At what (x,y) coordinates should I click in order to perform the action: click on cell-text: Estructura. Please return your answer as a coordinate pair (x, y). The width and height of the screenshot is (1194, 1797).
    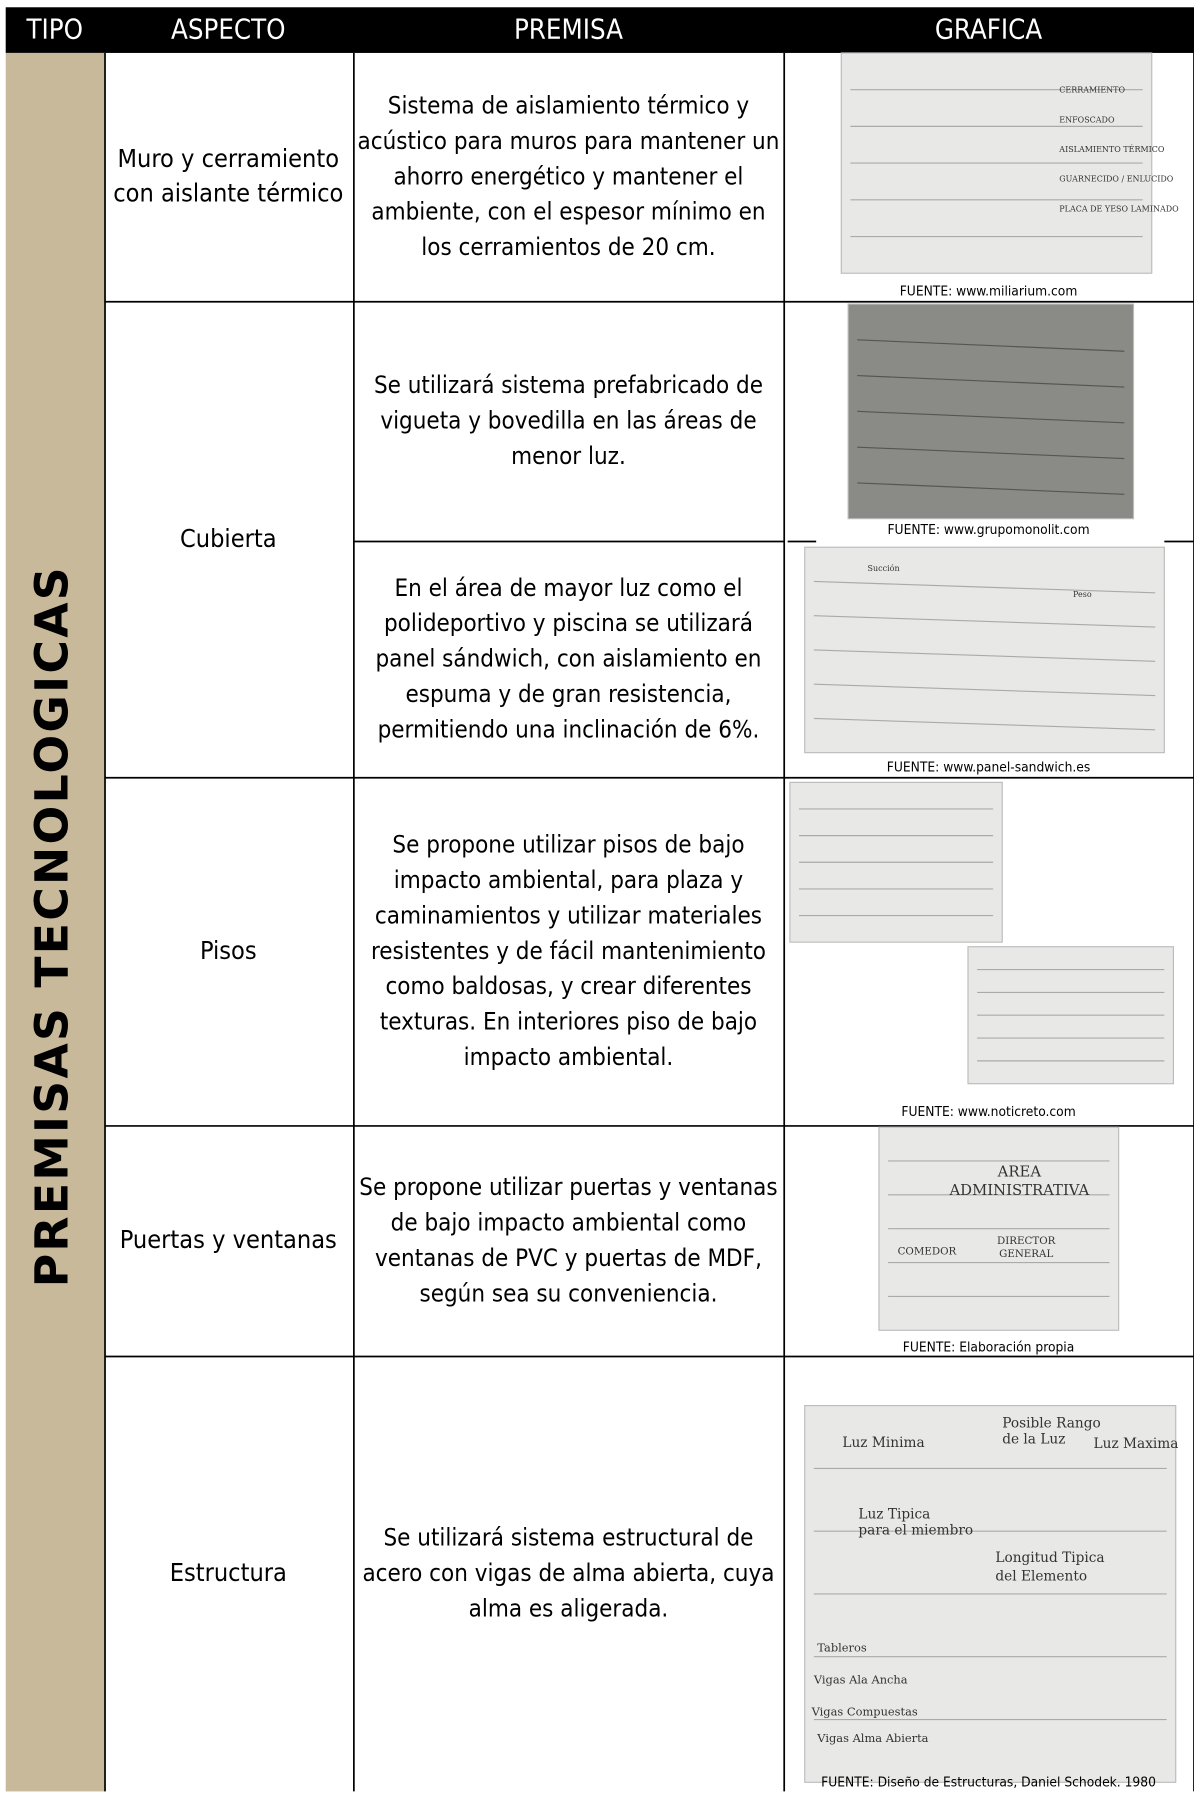
    Looking at the image, I should click on (228, 1572).